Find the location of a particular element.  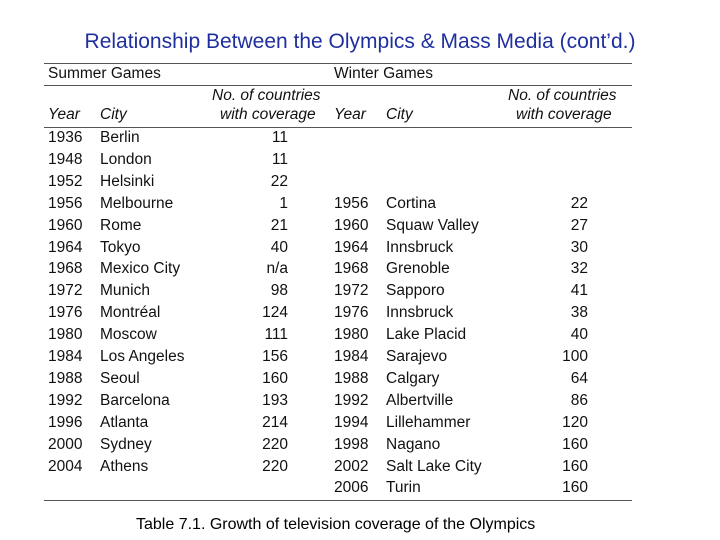

summer-year-cell: 1948 is located at coordinates (65, 159).